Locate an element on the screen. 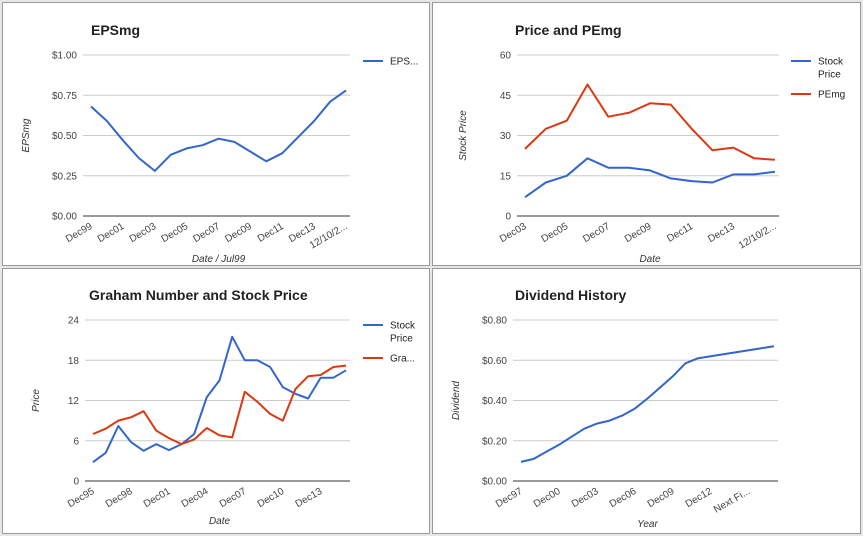 This screenshot has width=863, height=536. chart2-x-axis-label: Date is located at coordinates (220, 521).